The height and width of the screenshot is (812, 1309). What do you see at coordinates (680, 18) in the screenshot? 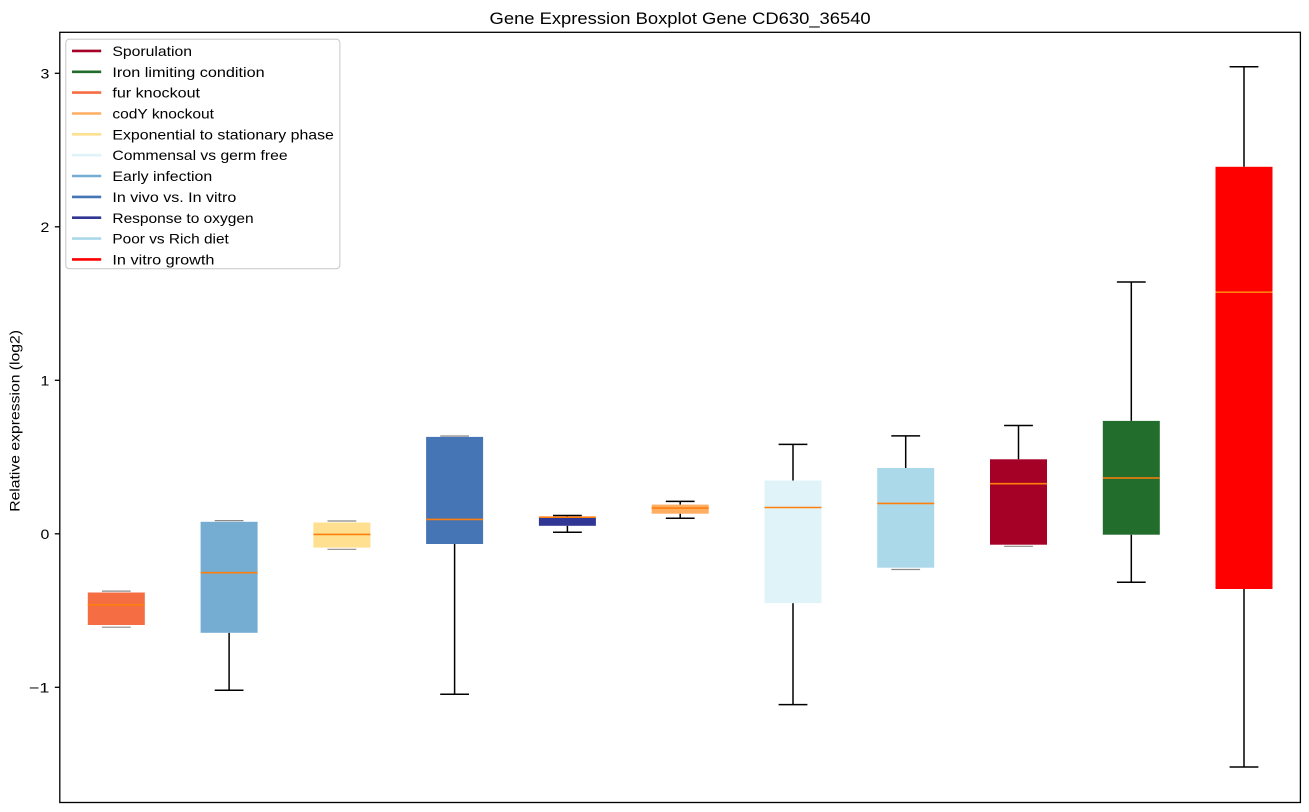
I see `svg-text:Gene Expression Boxplot Gene C: Gene Expression Boxplot Gene CD630_36540` at bounding box center [680, 18].